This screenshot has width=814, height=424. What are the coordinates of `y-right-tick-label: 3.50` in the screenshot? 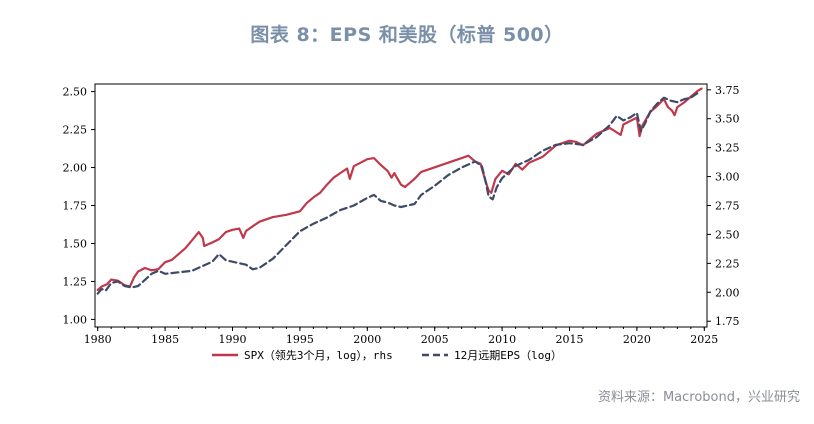 It's located at (727, 119).